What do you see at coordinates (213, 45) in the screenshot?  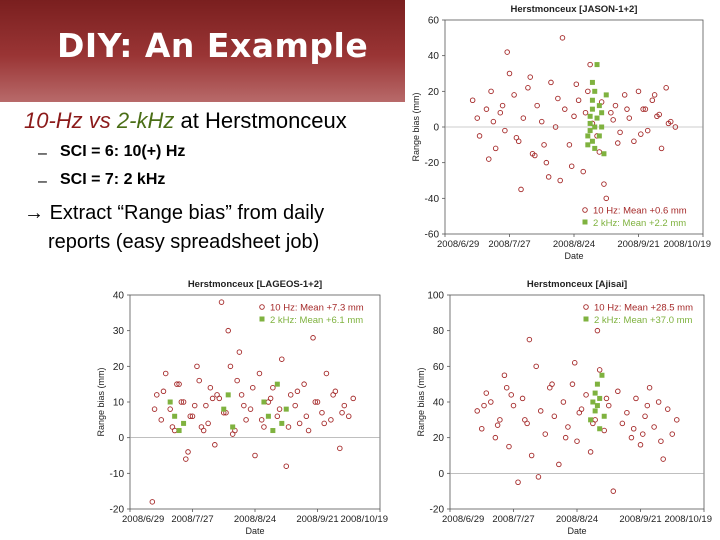 I see `slide-title: DIY: An Example` at bounding box center [213, 45].